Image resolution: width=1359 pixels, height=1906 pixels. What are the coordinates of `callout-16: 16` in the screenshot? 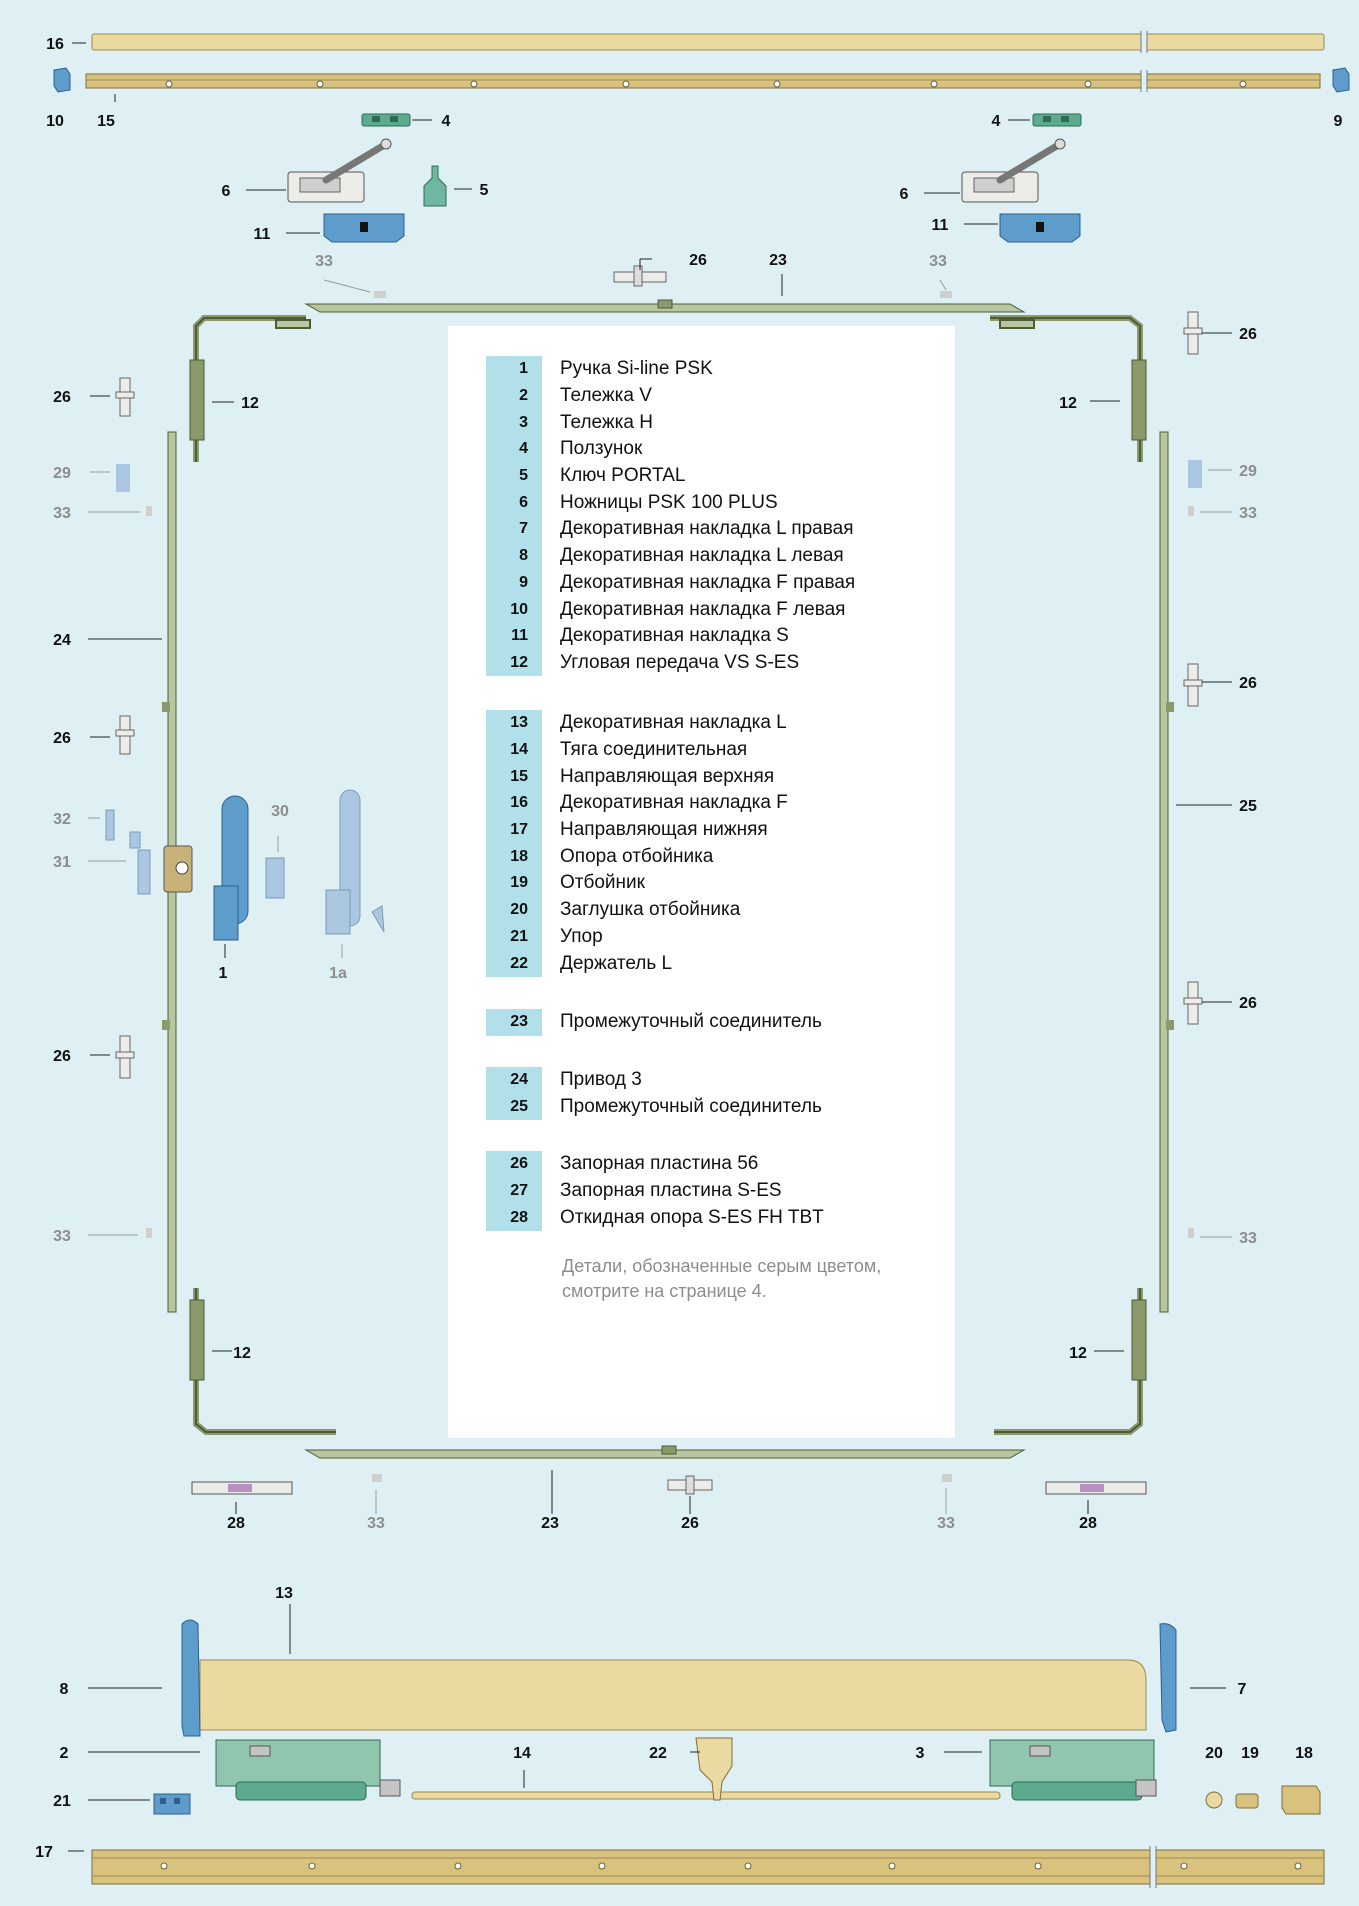 It's located at (55, 44).